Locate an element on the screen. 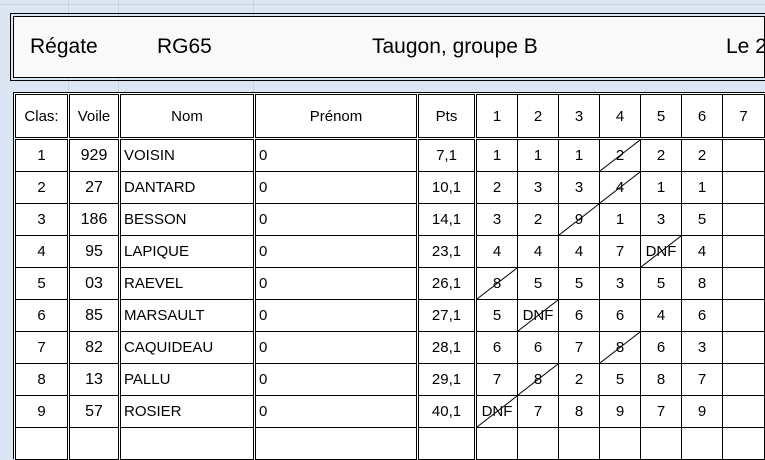  cell-race-1: 2 is located at coordinates (497, 187).